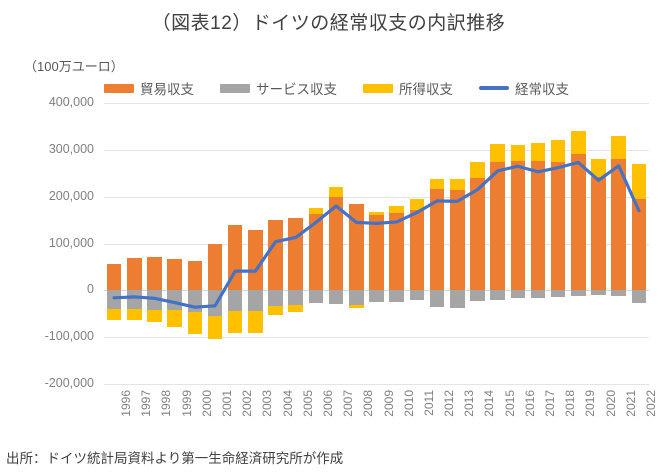 This screenshot has width=657, height=474. I want to click on x-axis-tick-label: 2011, so click(428, 403).